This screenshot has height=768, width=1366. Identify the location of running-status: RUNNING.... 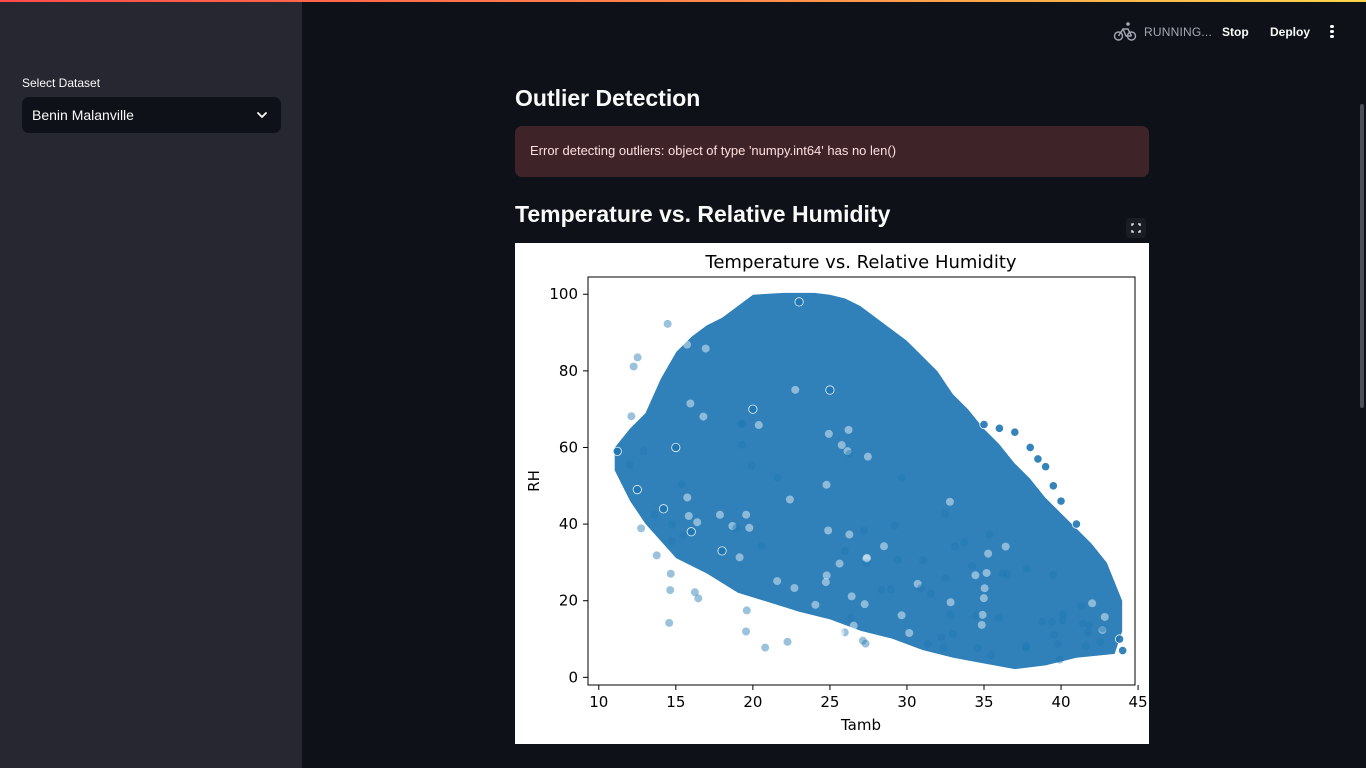
(1178, 32).